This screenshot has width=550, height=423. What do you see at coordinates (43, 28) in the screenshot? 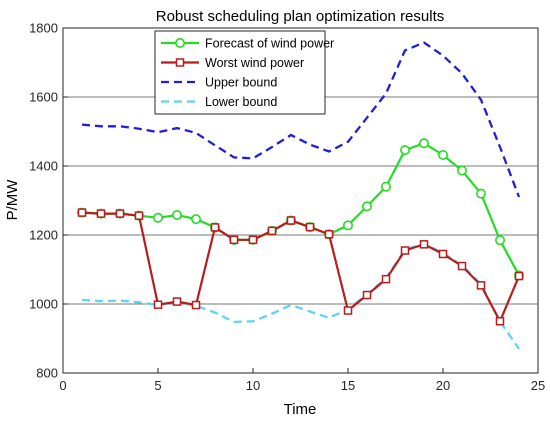
I see `y-tick-label: 1800` at bounding box center [43, 28].